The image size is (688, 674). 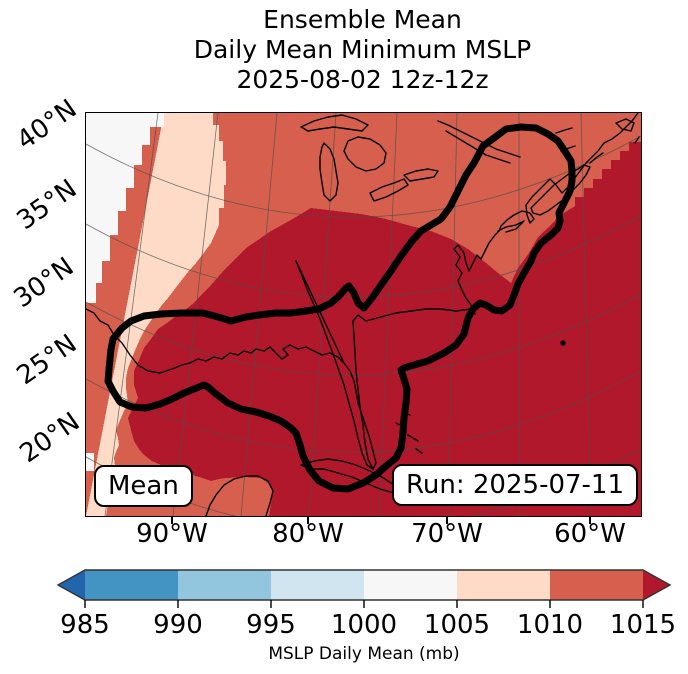 What do you see at coordinates (363, 256) in the screenshot?
I see `parallel-35n` at bounding box center [363, 256].